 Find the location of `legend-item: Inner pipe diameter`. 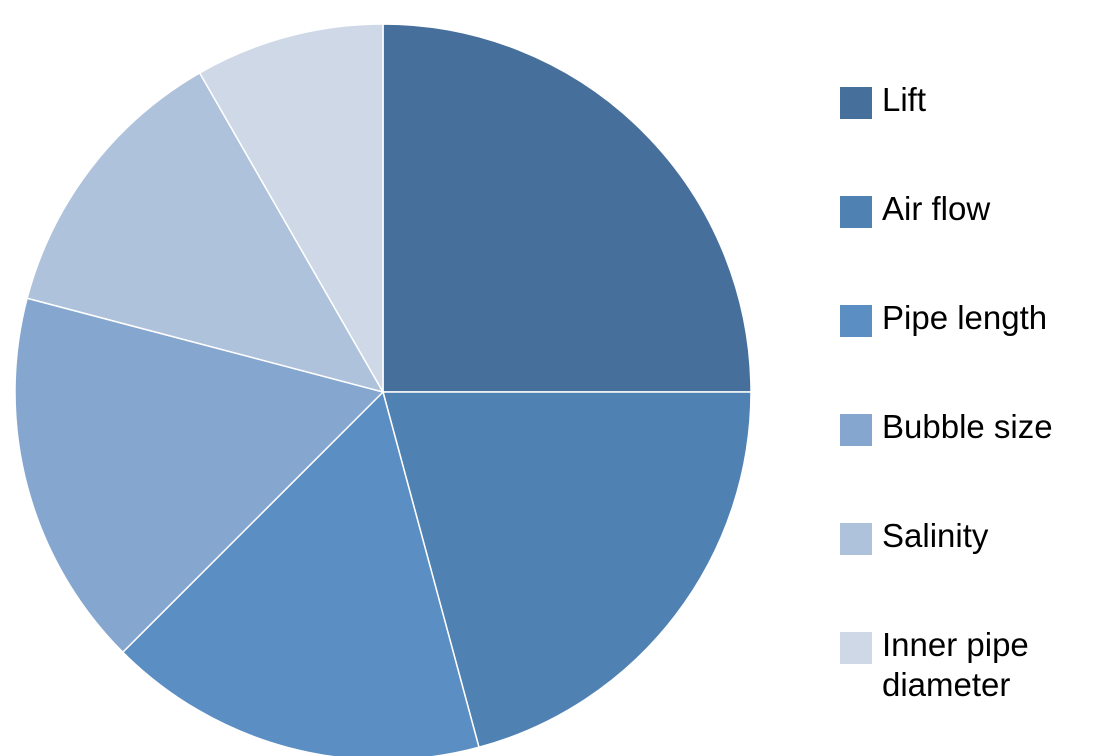

legend-item: Inner pipe diameter is located at coordinates (968, 665).